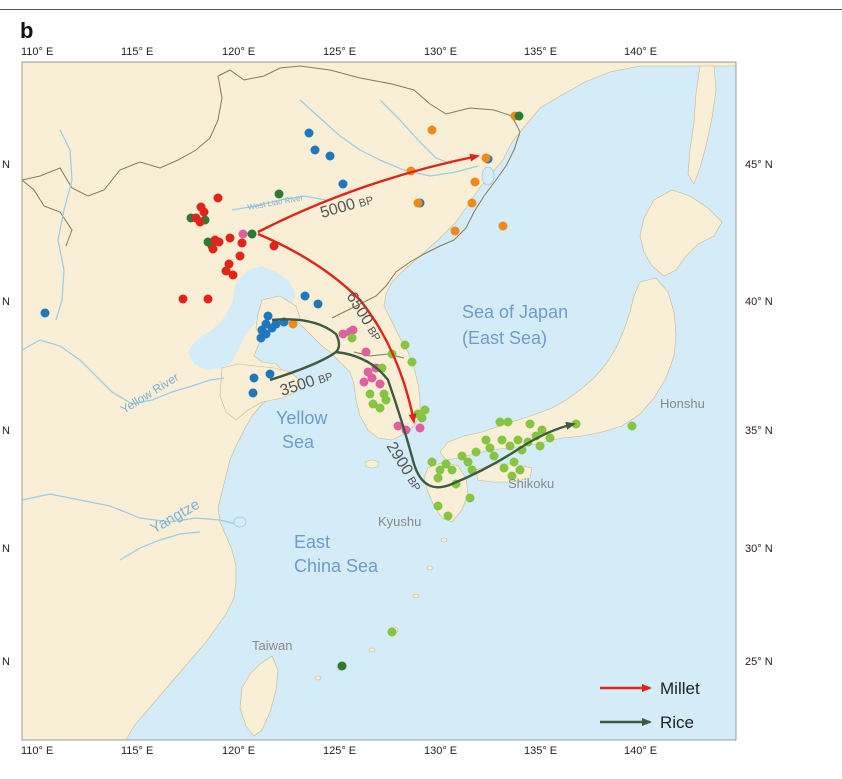 This screenshot has width=842, height=779. Describe the element at coordinates (260, 392) in the screenshot. I see `shandong-peninsula` at that location.